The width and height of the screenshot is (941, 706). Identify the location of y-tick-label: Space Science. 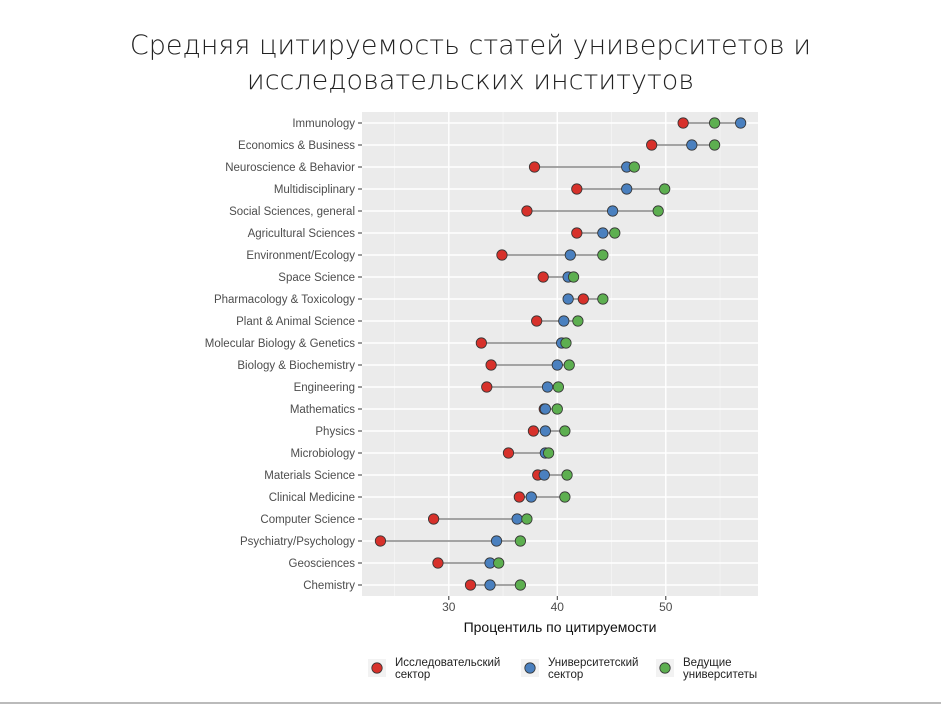
(316, 278).